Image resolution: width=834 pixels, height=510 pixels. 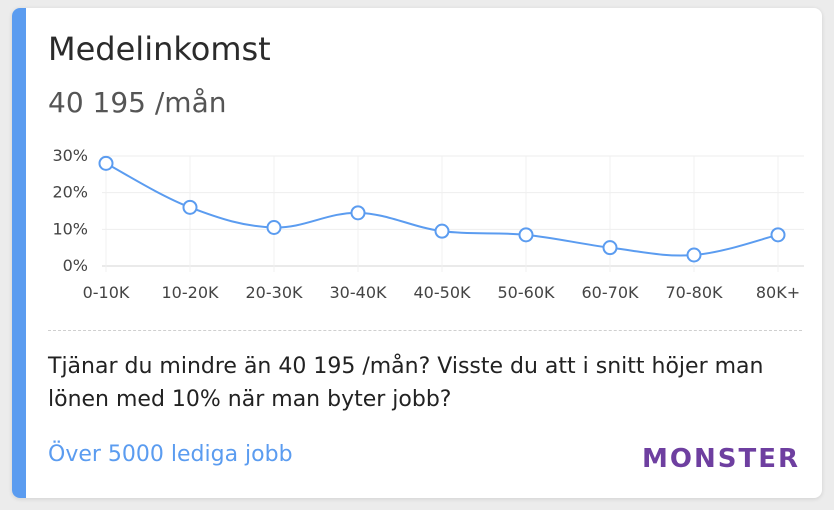 What do you see at coordinates (70, 192) in the screenshot?
I see `y-tick-label: 20%` at bounding box center [70, 192].